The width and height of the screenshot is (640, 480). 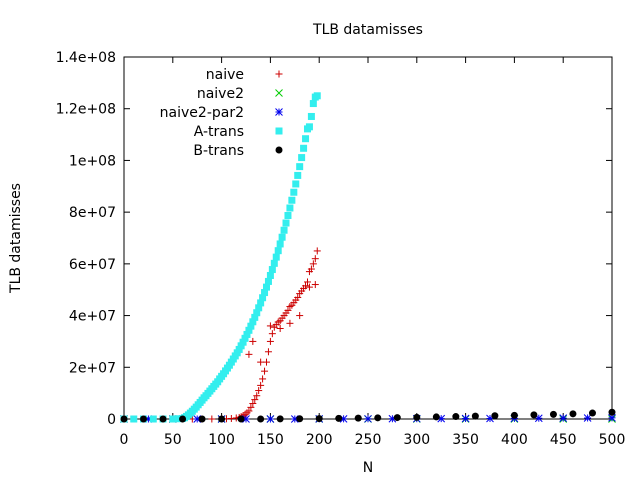 What do you see at coordinates (270, 440) in the screenshot?
I see `x-tick-label: 150` at bounding box center [270, 440].